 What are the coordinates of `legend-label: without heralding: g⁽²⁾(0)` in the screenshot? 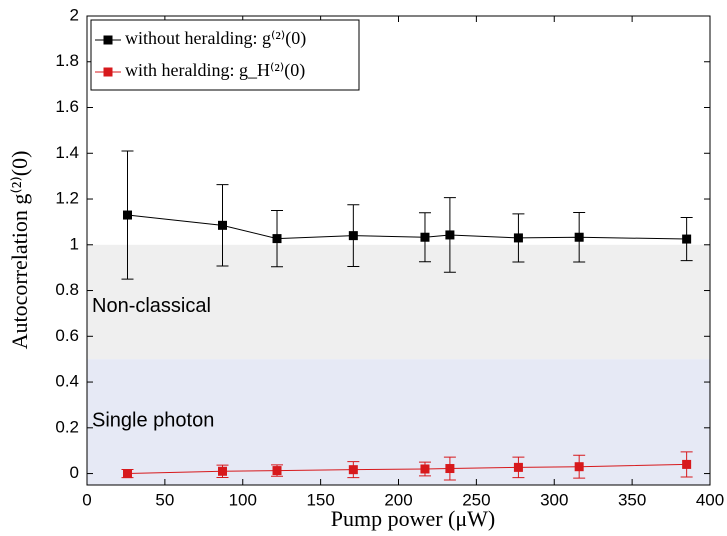 It's located at (215, 38).